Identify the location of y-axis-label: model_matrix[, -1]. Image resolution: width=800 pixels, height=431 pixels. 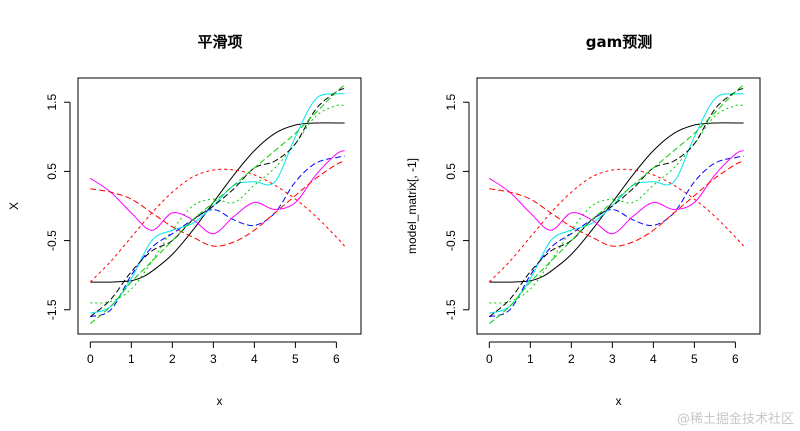
(412, 206).